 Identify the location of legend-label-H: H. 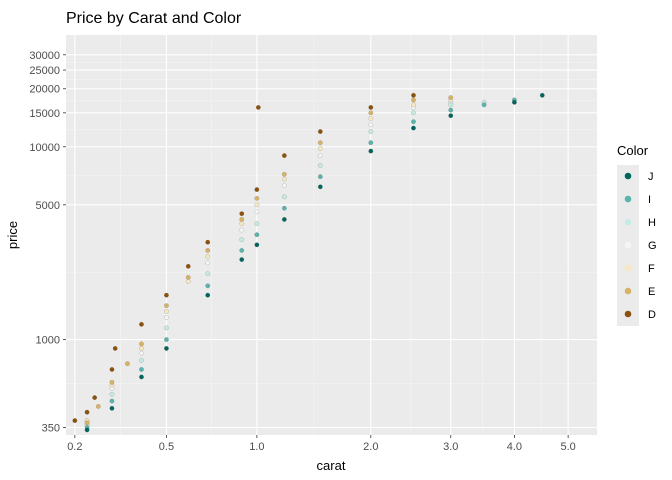
(652, 223).